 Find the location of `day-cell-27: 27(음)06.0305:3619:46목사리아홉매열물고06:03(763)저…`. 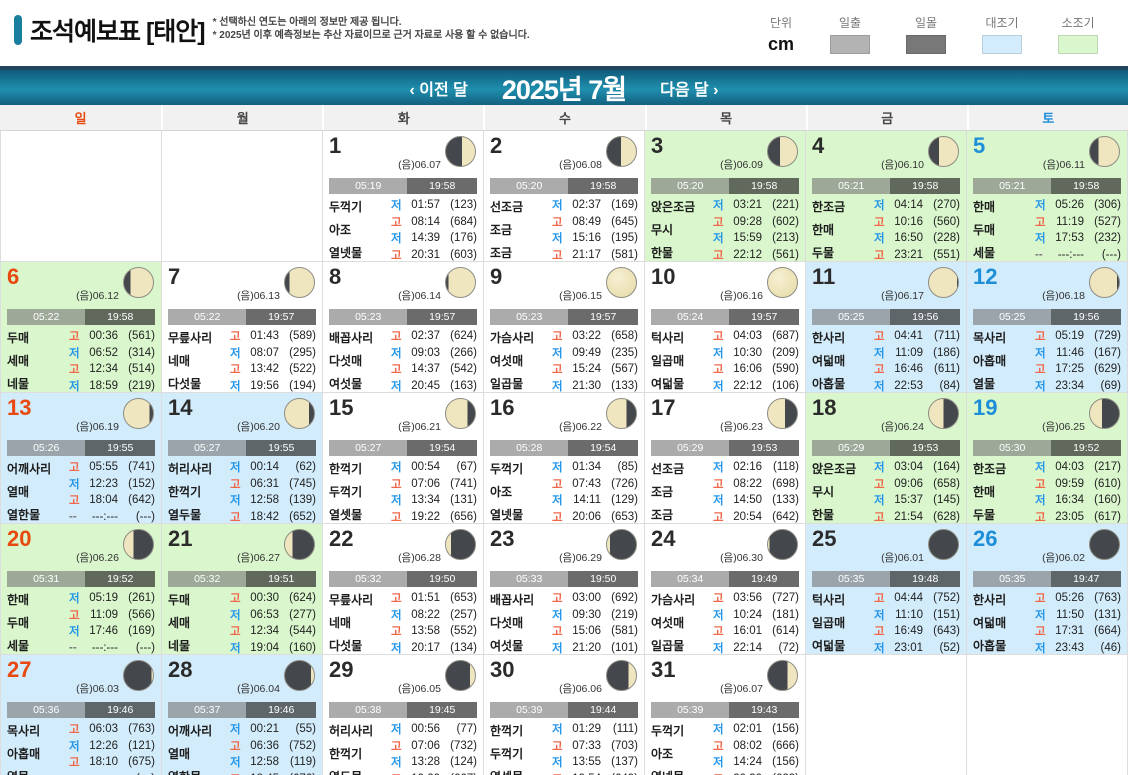

day-cell-27: 27(음)06.0305:3619:46목사리아홉매열물고06:03(763)저… is located at coordinates (81, 715).